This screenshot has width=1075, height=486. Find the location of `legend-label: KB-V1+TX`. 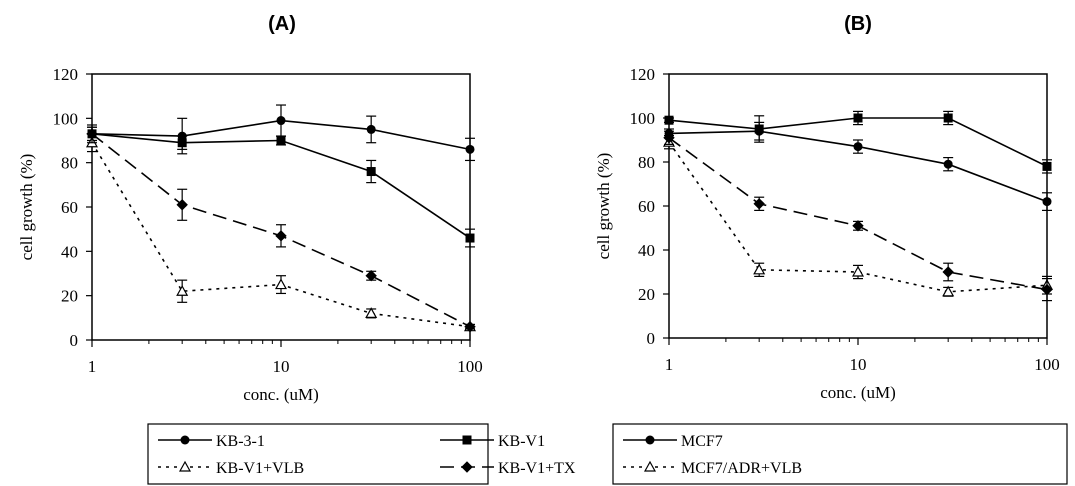

legend-label: KB-V1+TX is located at coordinates (537, 468).